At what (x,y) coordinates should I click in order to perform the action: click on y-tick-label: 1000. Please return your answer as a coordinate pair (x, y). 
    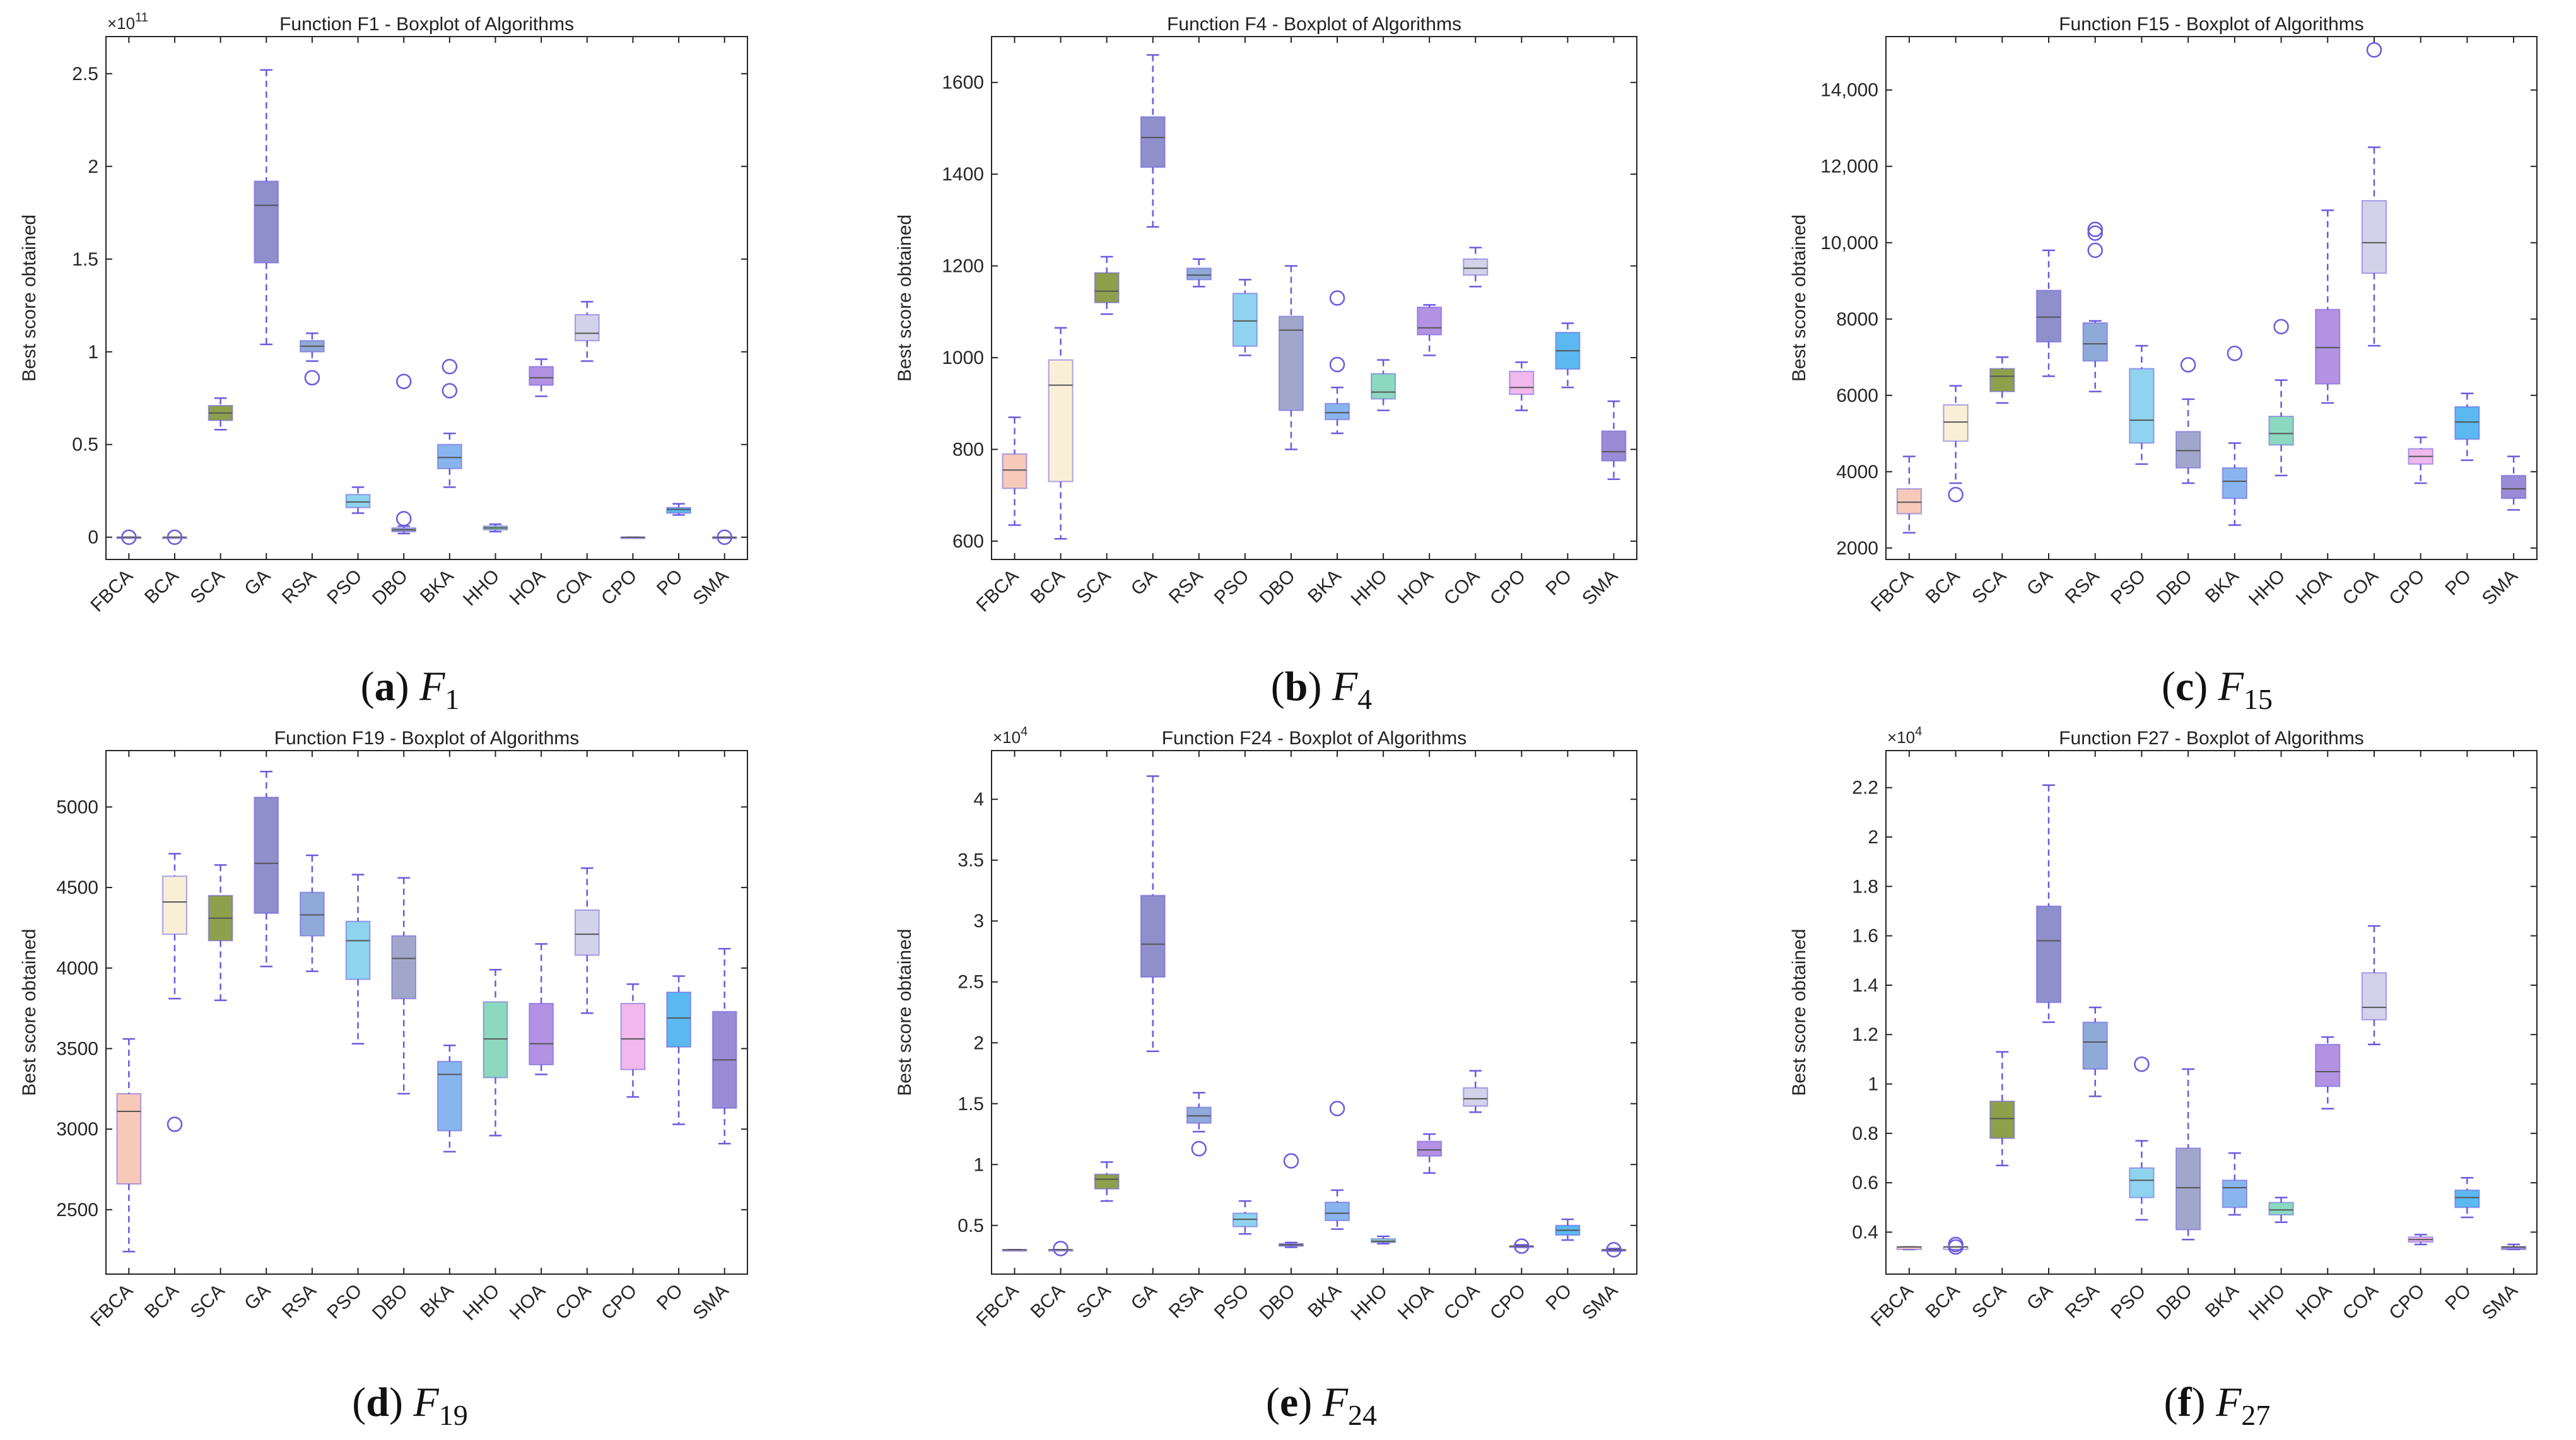
    Looking at the image, I should click on (963, 358).